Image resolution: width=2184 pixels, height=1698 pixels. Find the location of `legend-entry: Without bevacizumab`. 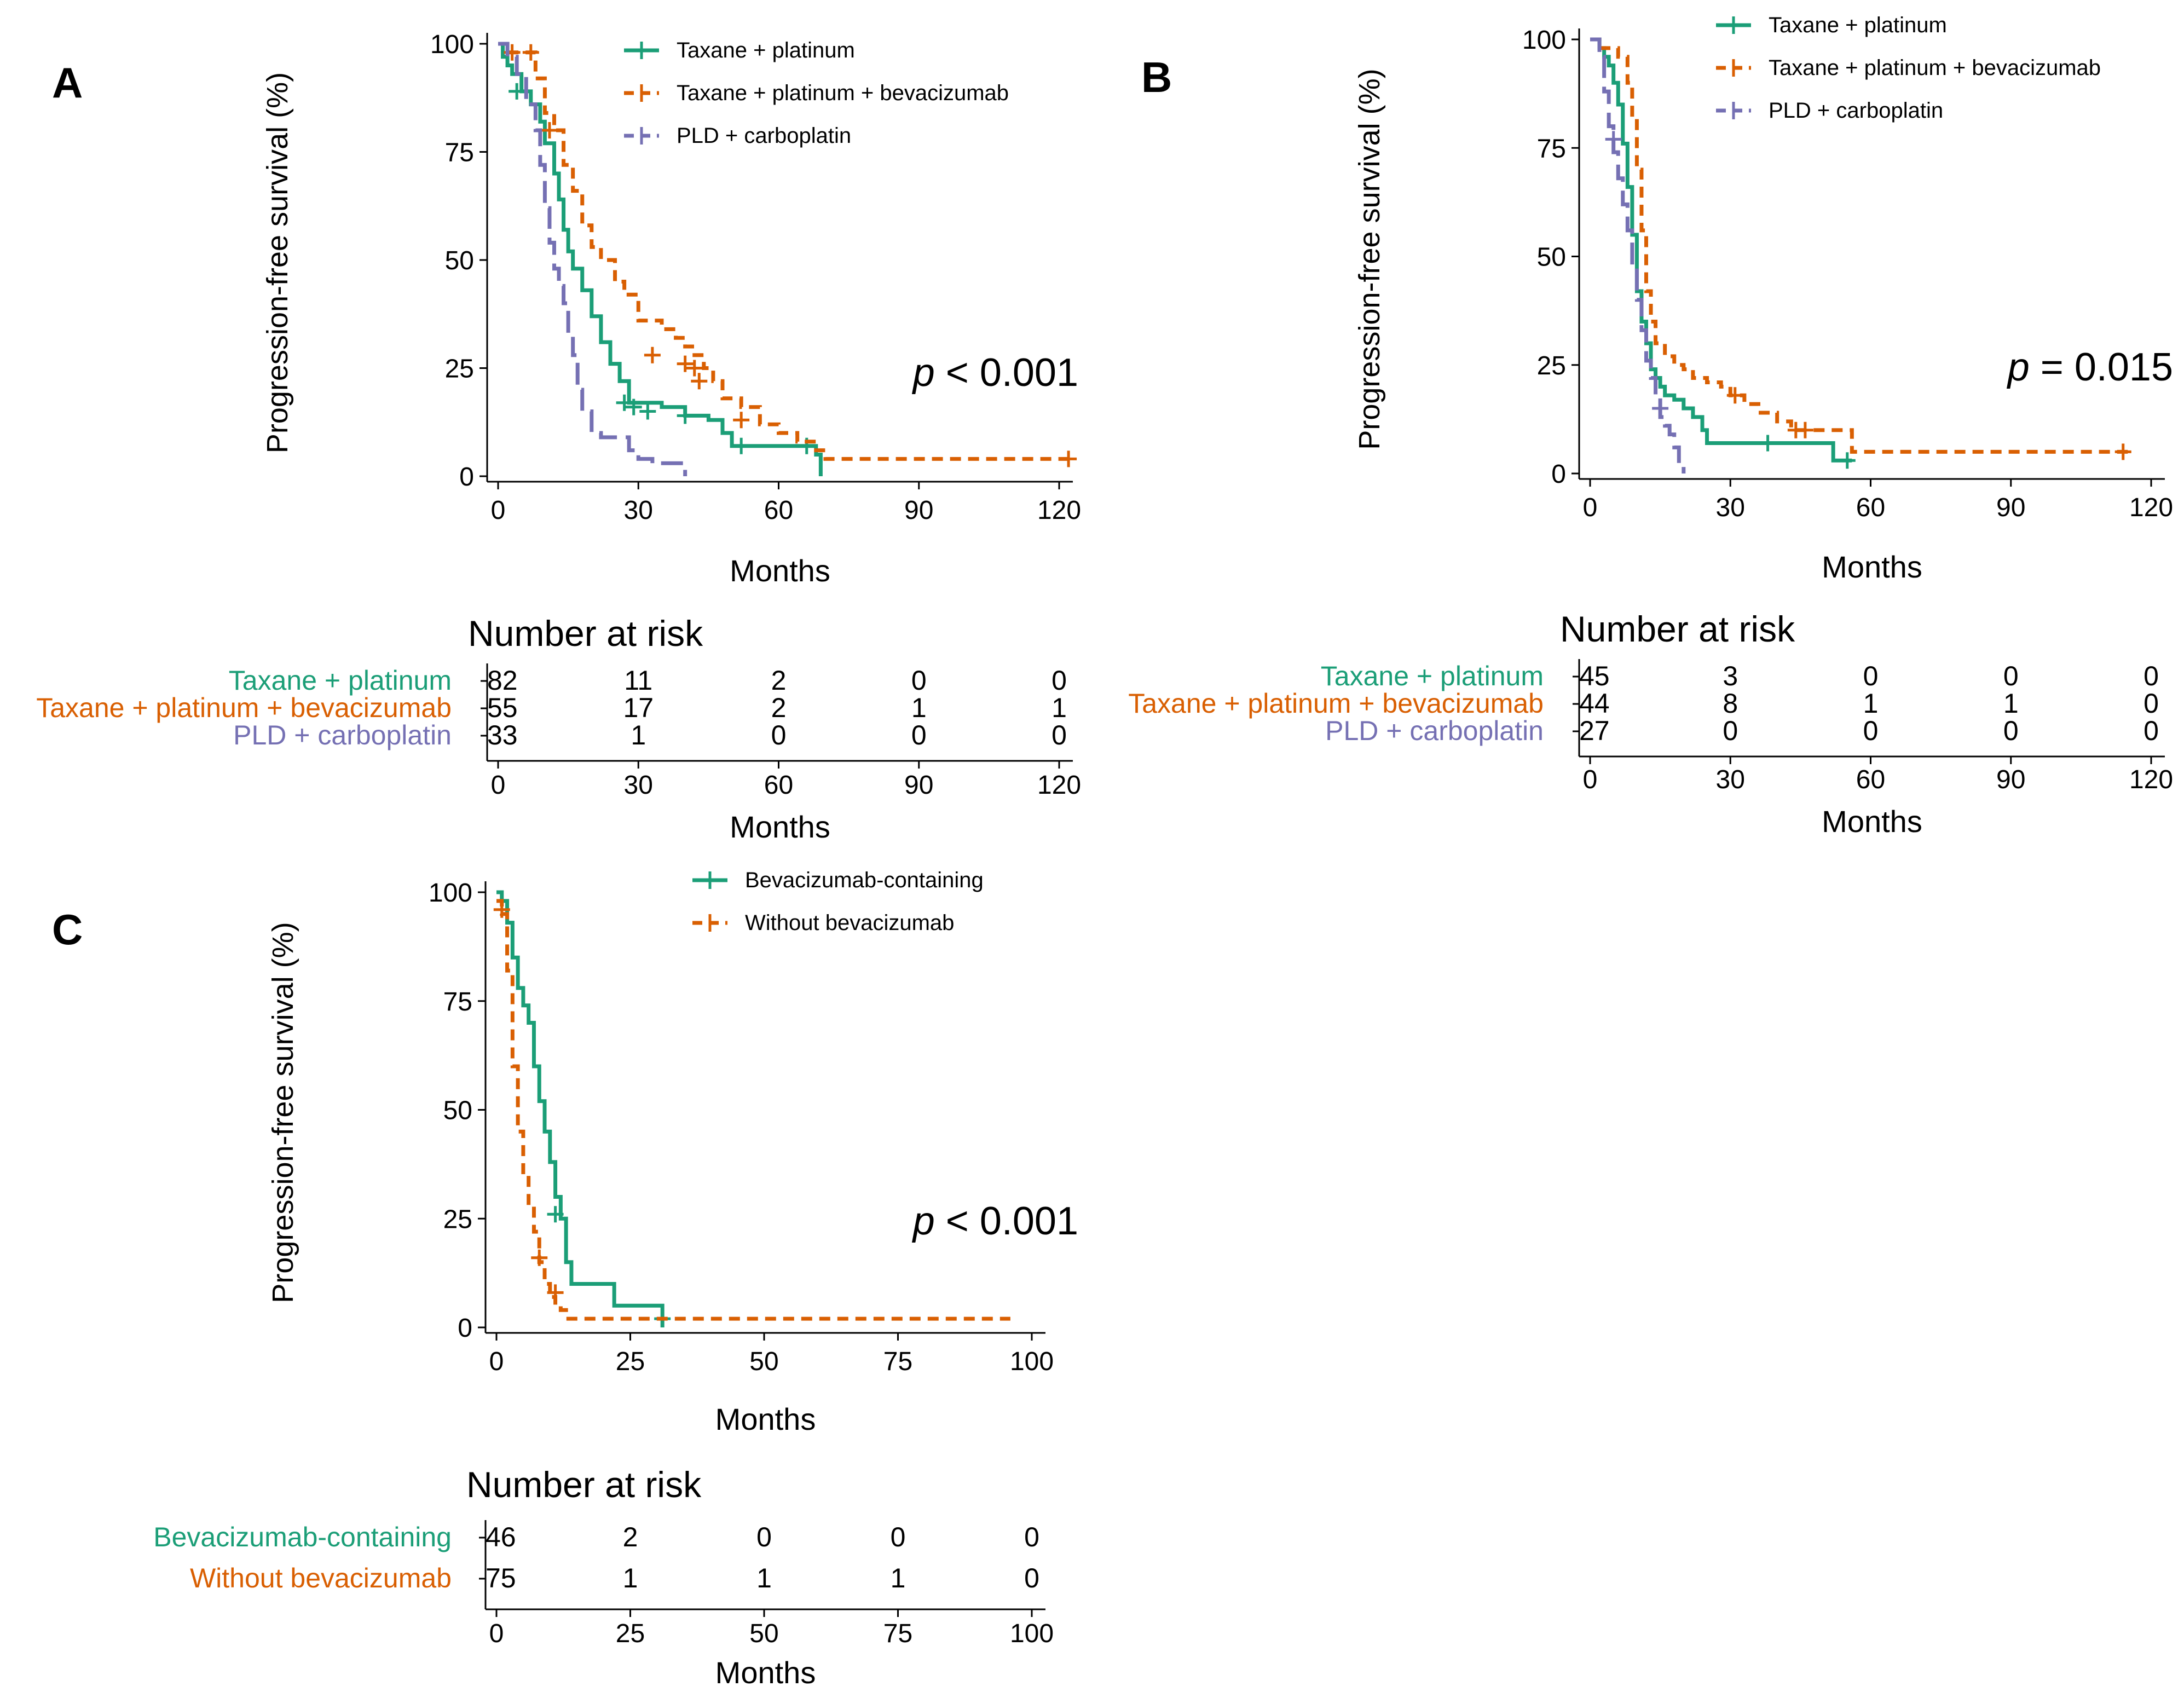

legend-entry: Without bevacizumab is located at coordinates (823, 923).